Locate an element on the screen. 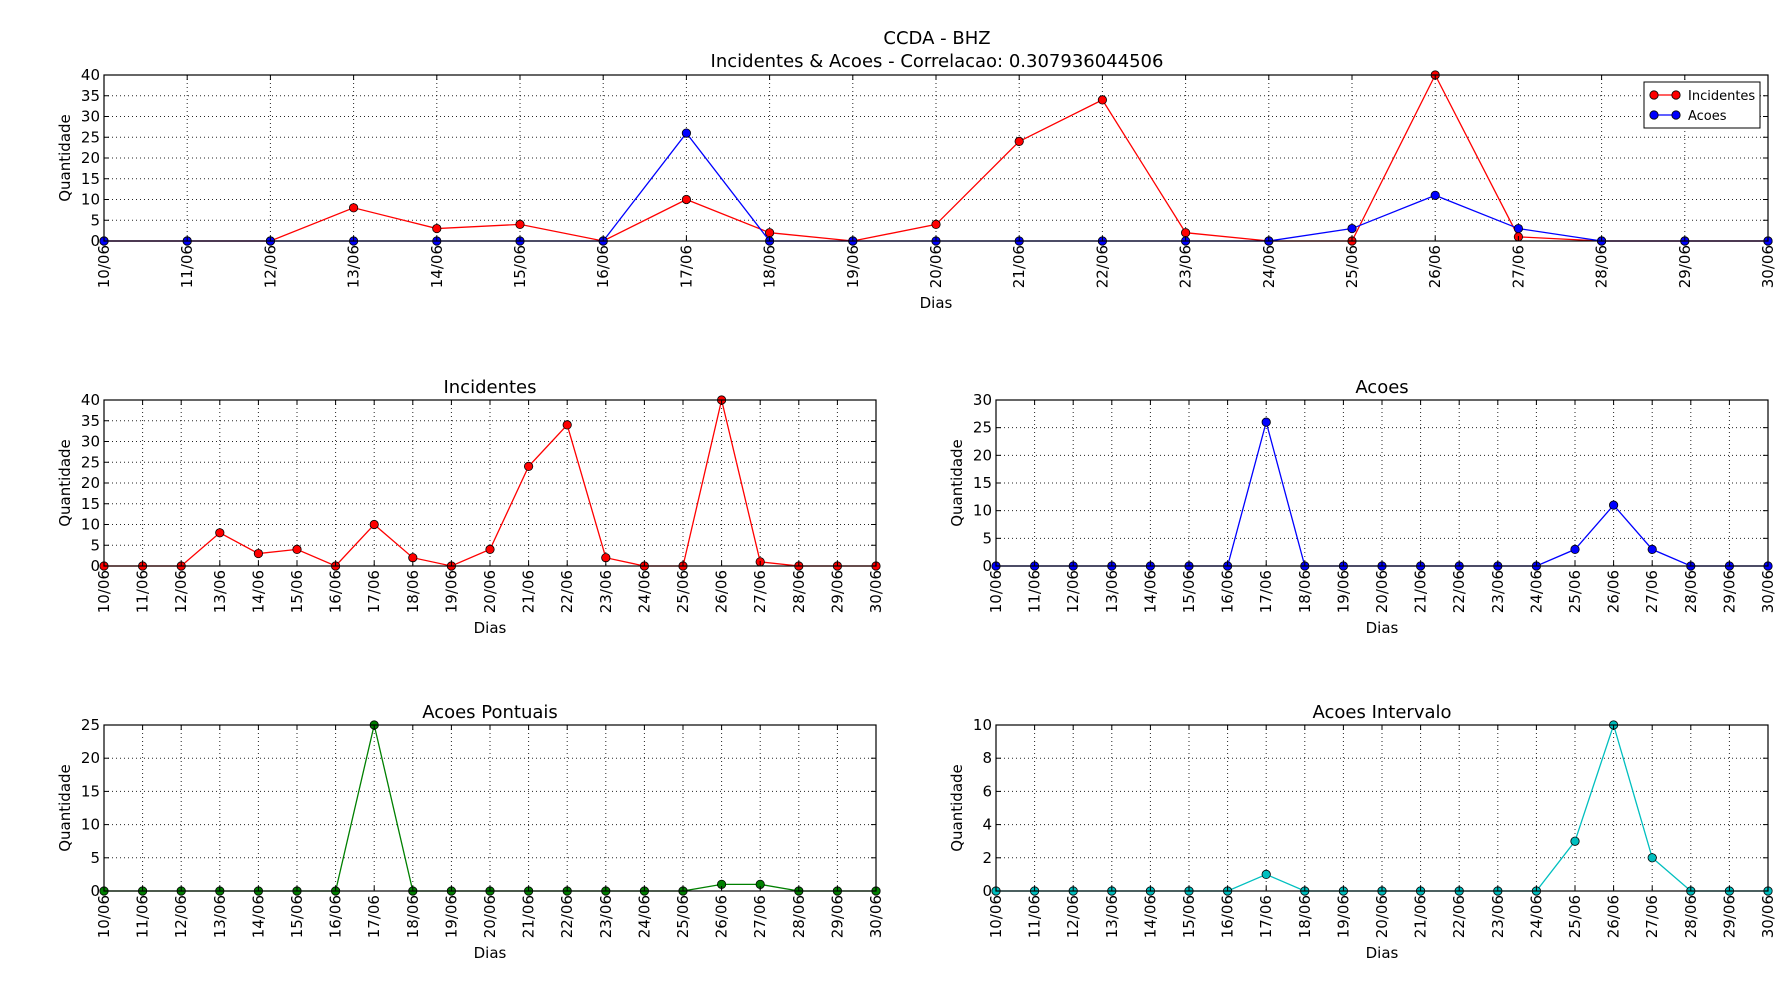 This screenshot has height=1008, width=1776. chart-title: Incidentes is located at coordinates (489, 387).